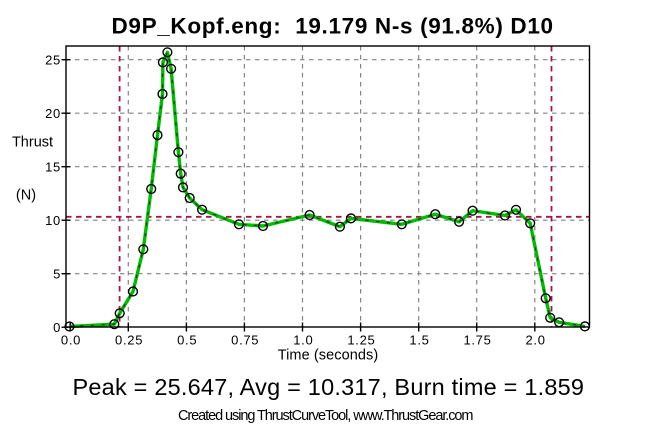 Image resolution: width=645 pixels, height=442 pixels. Describe the element at coordinates (333, 26) in the screenshot. I see `svg-text:D9P_Kopf.eng: 19.179 N-s (91.: D9P_Kopf.eng: 19.179 N-s (91.8%) D10` at that location.